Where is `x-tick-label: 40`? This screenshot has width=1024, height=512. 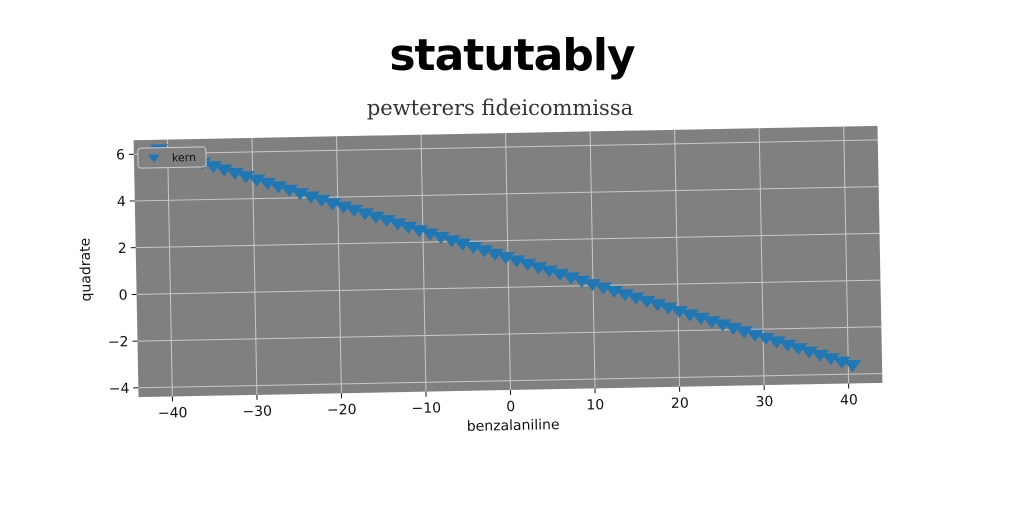 x-tick-label: 40 is located at coordinates (849, 400).